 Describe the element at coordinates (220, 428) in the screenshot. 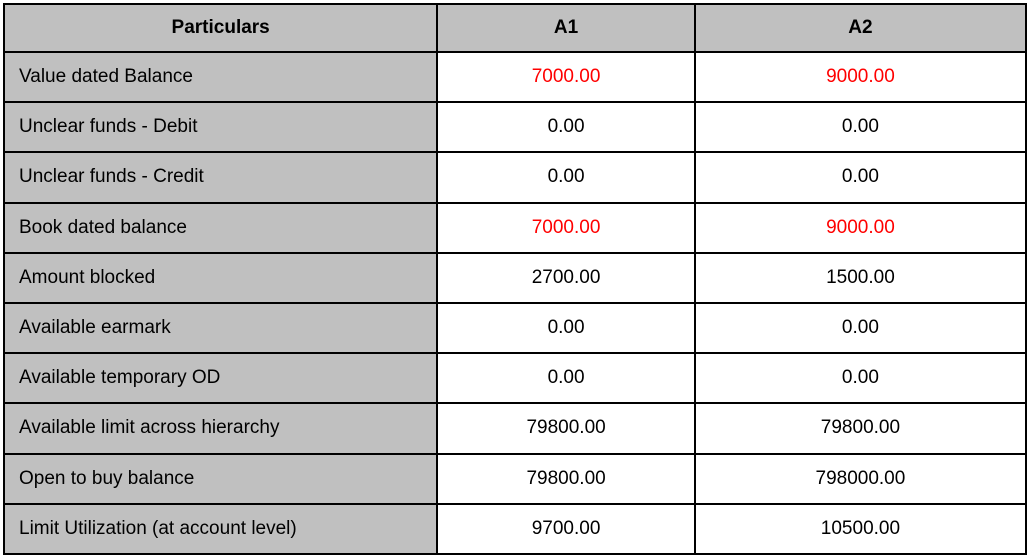

I see `row-label: Available limit across hierarchy` at that location.